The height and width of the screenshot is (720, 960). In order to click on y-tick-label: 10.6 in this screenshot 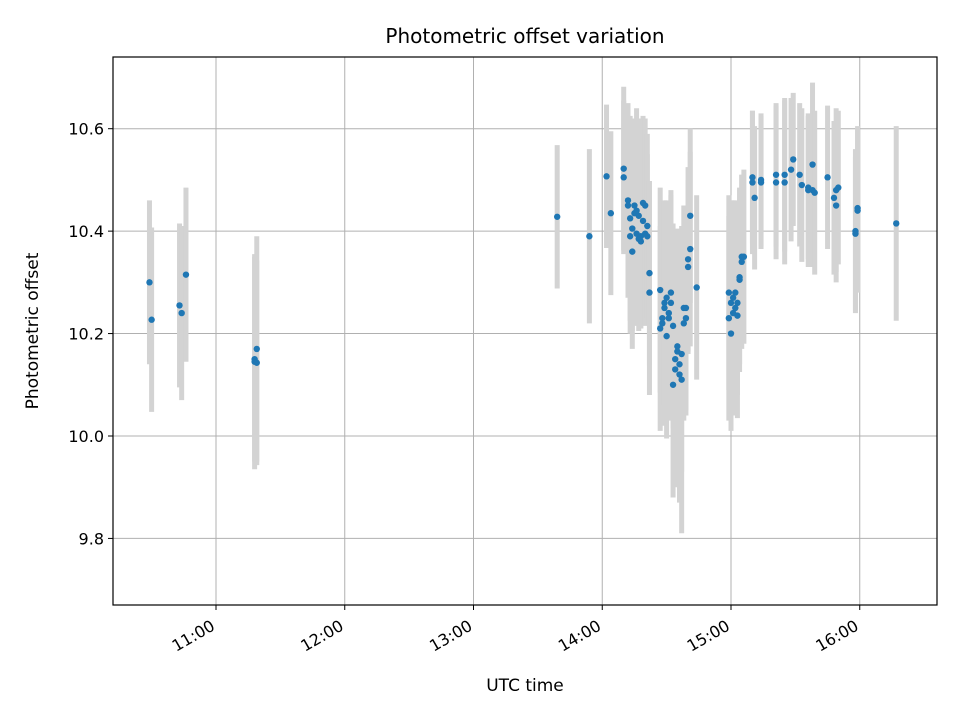, I will do `click(86, 129)`.